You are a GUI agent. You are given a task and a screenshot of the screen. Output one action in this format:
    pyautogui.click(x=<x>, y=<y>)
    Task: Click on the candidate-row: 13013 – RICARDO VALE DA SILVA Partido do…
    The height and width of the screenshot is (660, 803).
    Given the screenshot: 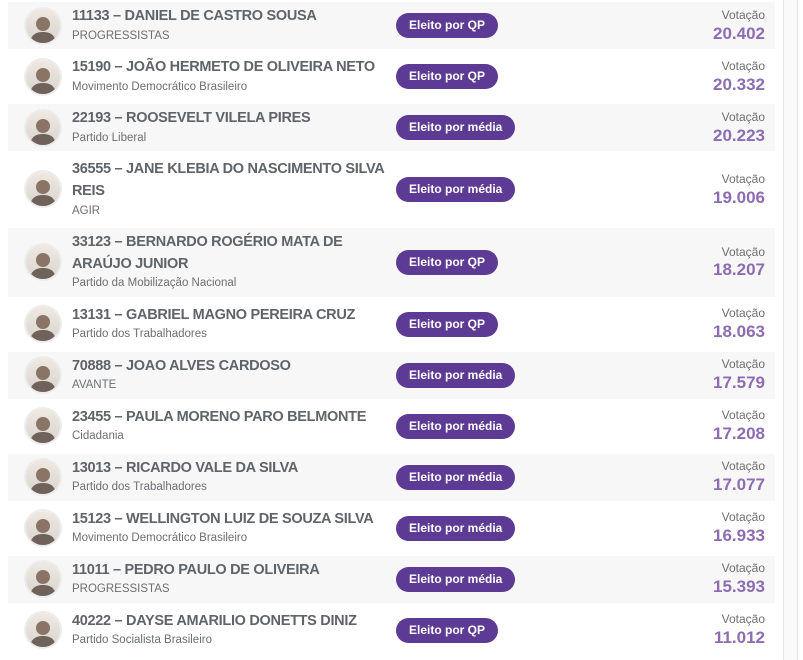 What is the action you would take?
    pyautogui.click(x=391, y=477)
    